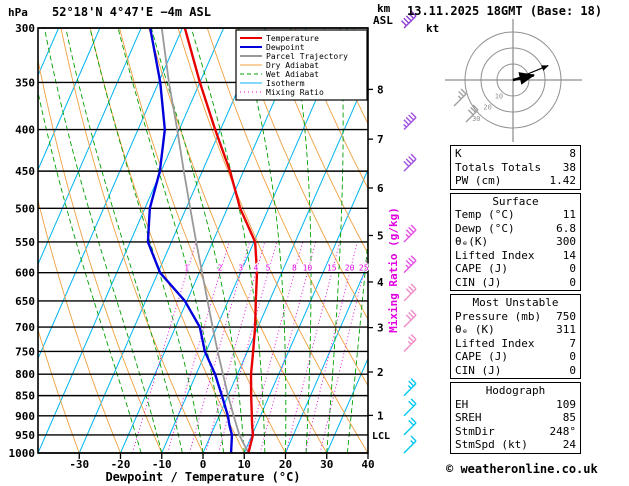 Image resolution: width=629 pixels, height=486 pixels. I want to click on stat-label: Pressure (mb), so click(498, 316).